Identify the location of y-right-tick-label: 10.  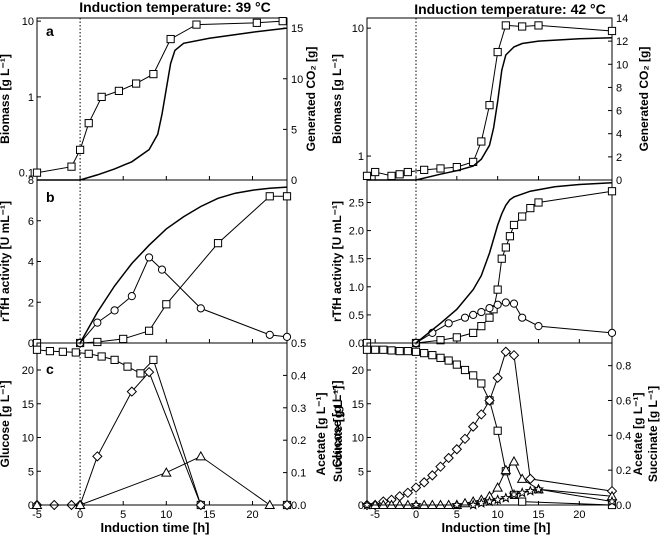
(297, 80).